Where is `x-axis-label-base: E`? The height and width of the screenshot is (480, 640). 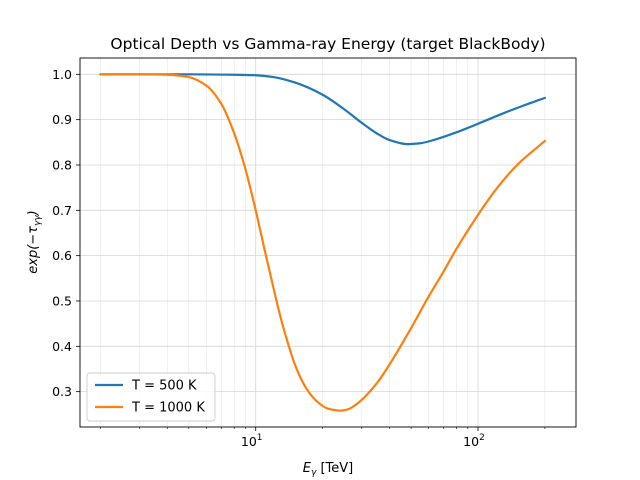 x-axis-label-base: E is located at coordinates (307, 468).